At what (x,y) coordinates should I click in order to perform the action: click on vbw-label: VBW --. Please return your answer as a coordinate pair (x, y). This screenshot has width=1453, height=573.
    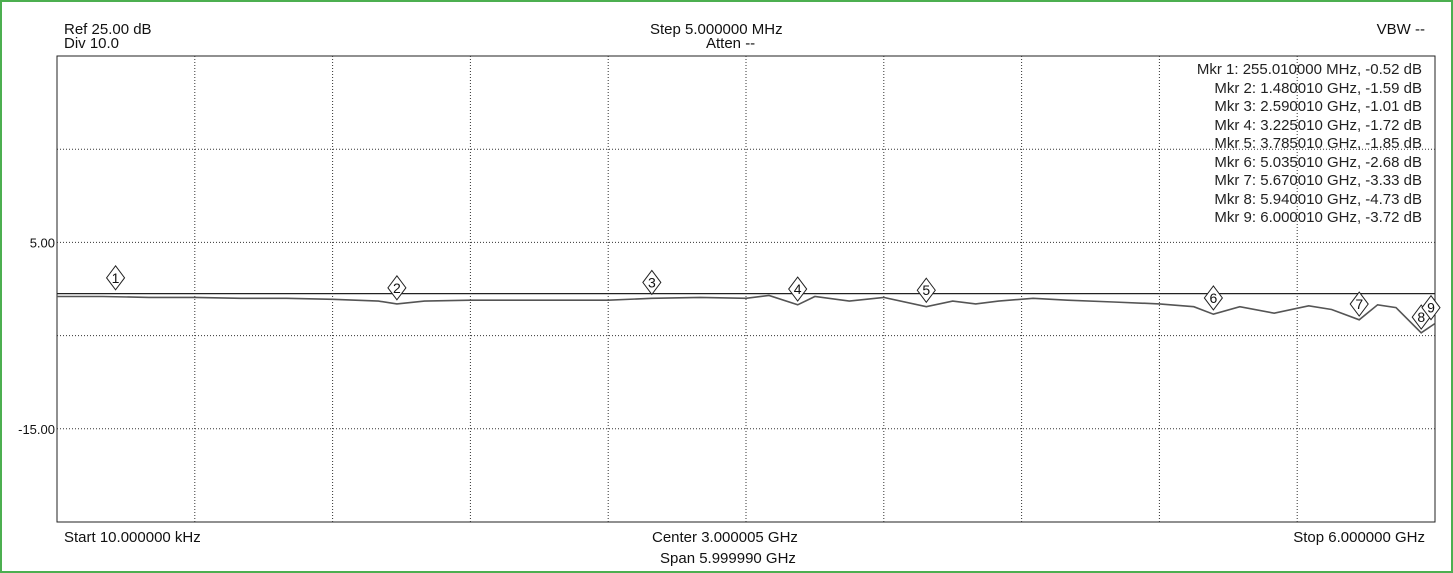
    Looking at the image, I should click on (1400, 29).